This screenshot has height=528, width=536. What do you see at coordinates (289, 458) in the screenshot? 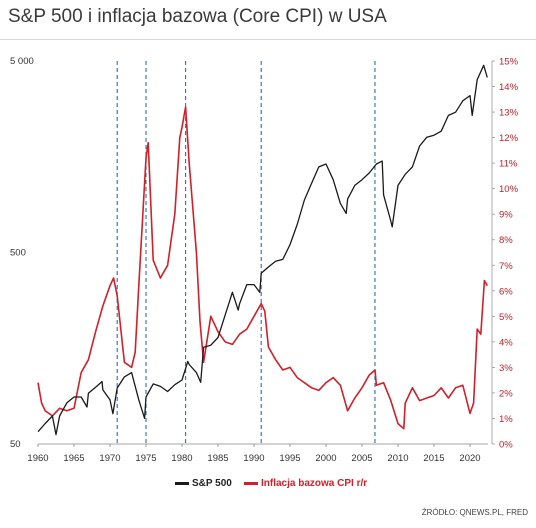
I see `x-tick-label: 1995` at bounding box center [289, 458].